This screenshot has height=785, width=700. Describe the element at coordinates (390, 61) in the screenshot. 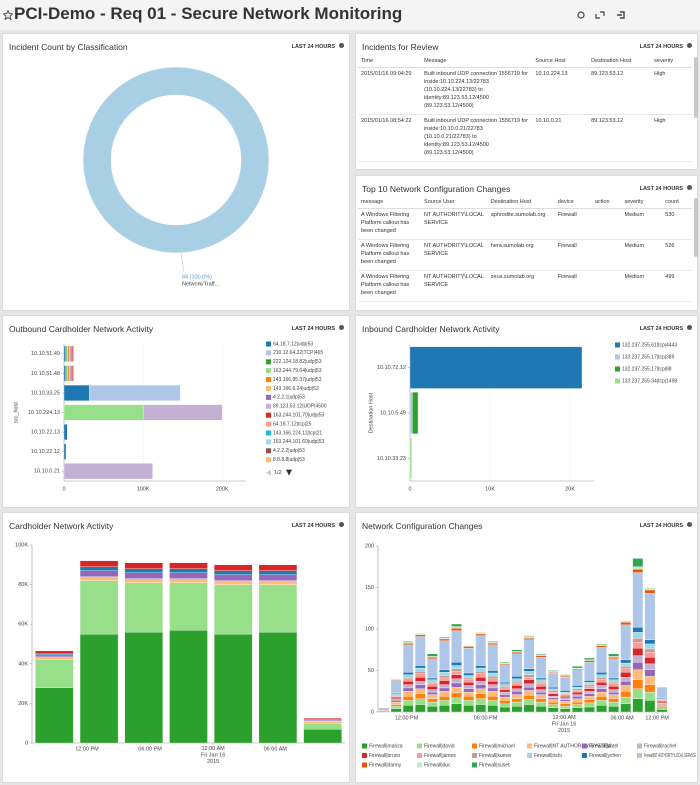

I see `column-header: Time` at that location.